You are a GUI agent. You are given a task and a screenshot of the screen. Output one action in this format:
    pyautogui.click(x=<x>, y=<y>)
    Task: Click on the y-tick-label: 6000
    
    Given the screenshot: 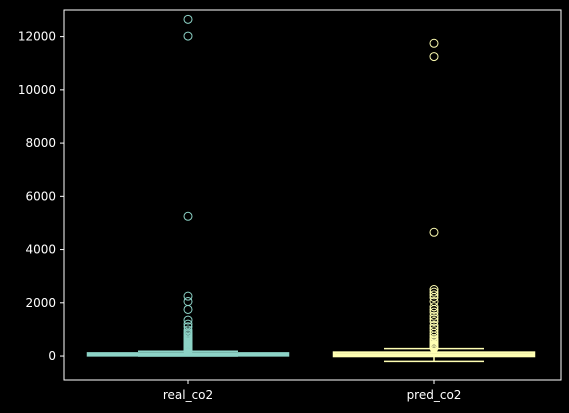 What is the action you would take?
    pyautogui.click(x=40, y=196)
    